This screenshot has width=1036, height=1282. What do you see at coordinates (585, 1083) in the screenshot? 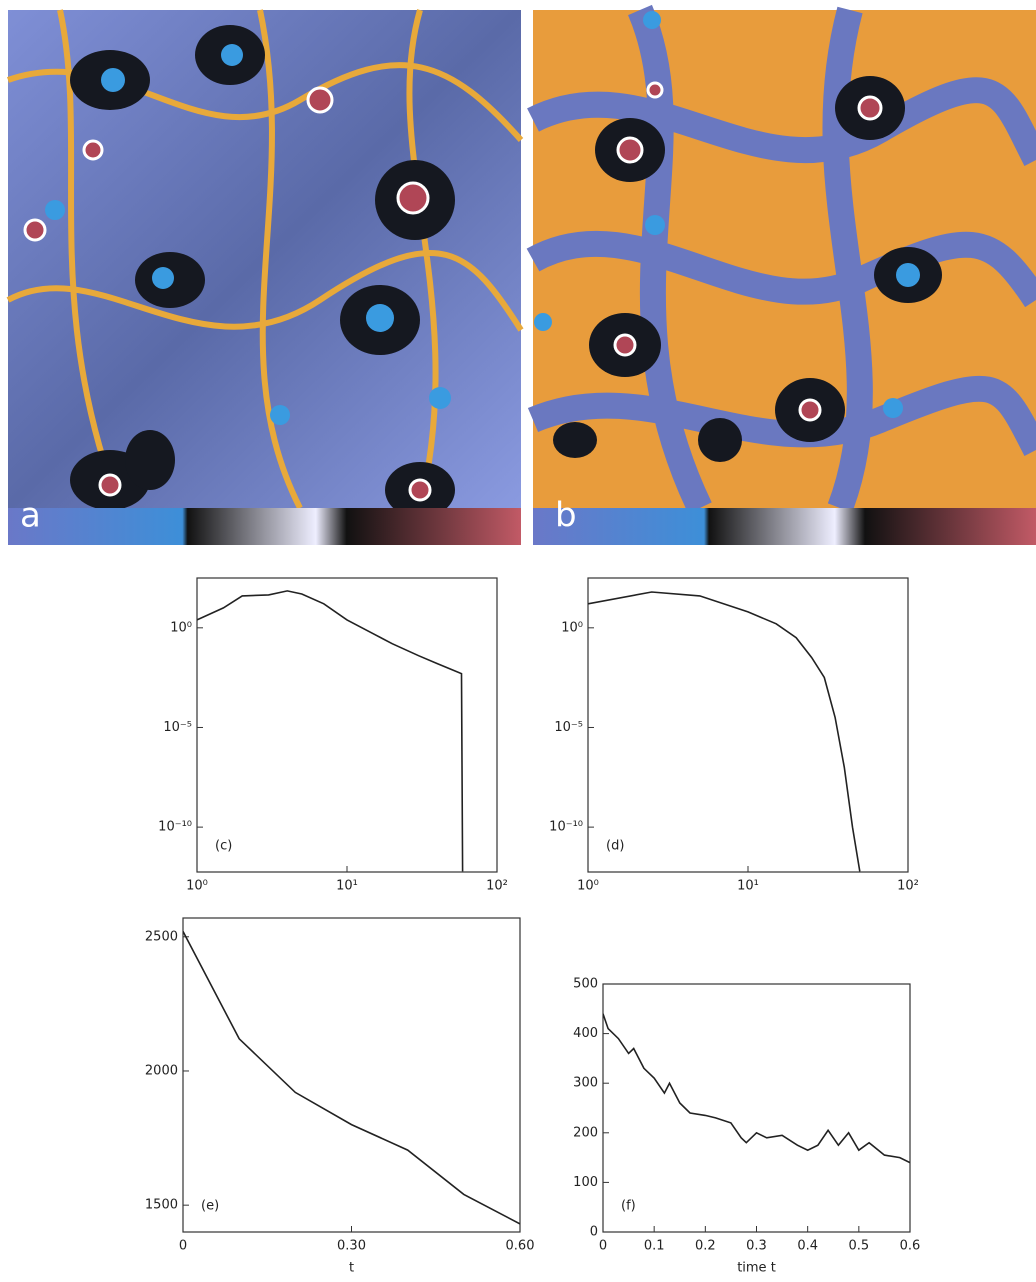
I see `y-tick-label: 300` at bounding box center [585, 1083].